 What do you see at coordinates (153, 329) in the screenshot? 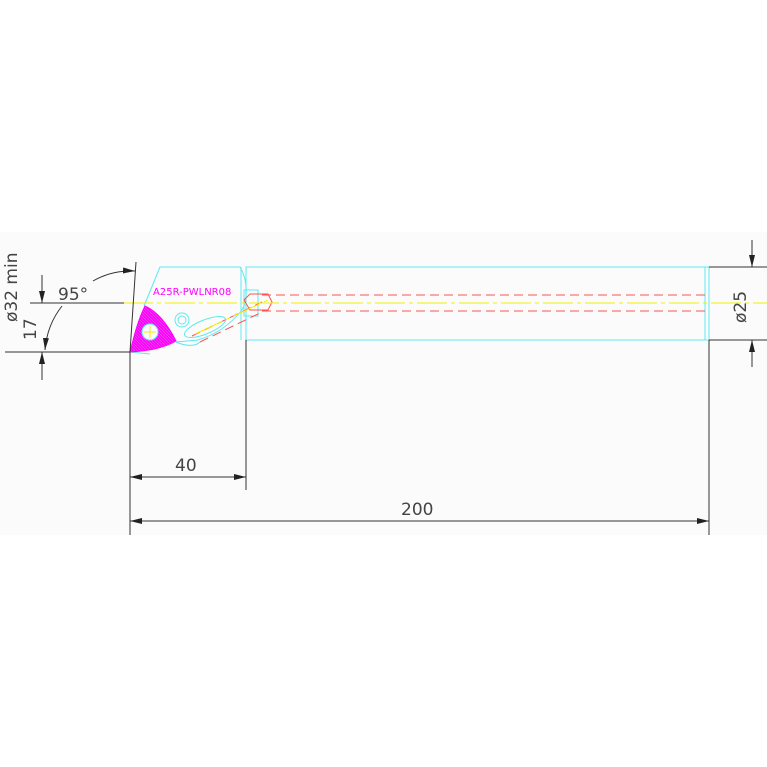
I see `insert` at bounding box center [153, 329].